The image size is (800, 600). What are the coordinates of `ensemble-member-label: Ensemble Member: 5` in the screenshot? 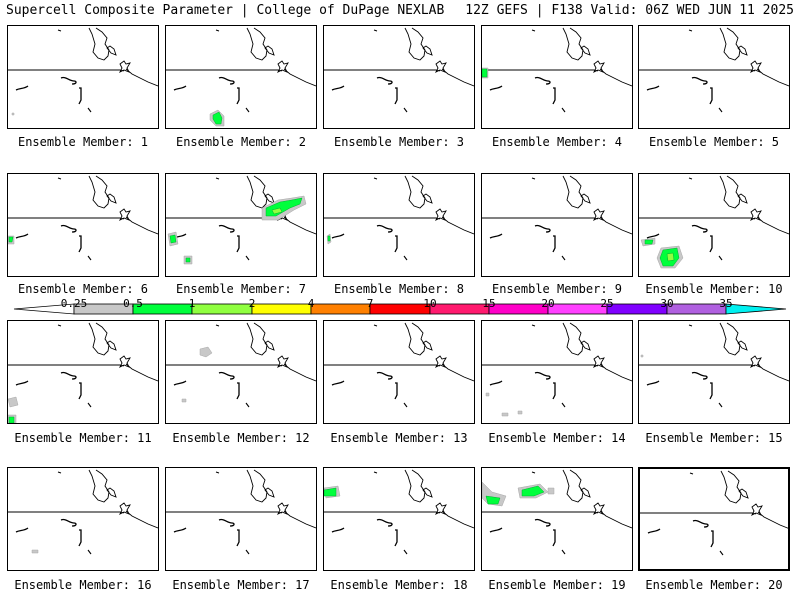 It's located at (714, 142).